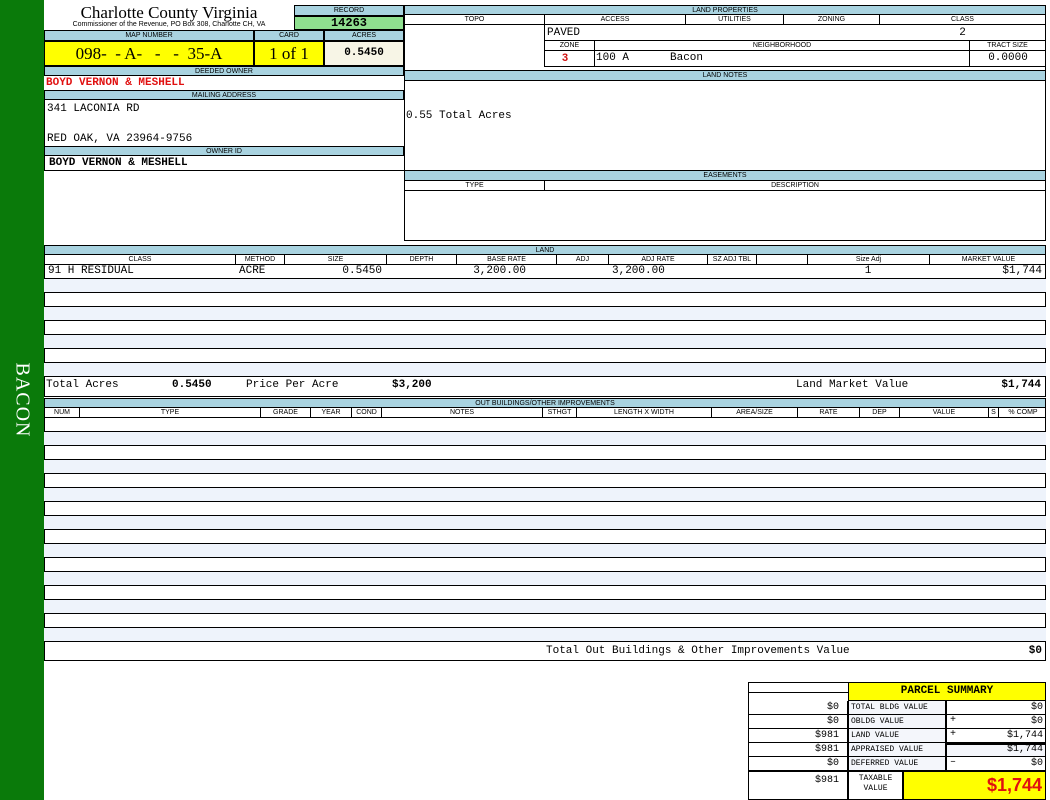 This screenshot has width=1050, height=800. I want to click on land-market-value: $1,744, so click(1021, 385).